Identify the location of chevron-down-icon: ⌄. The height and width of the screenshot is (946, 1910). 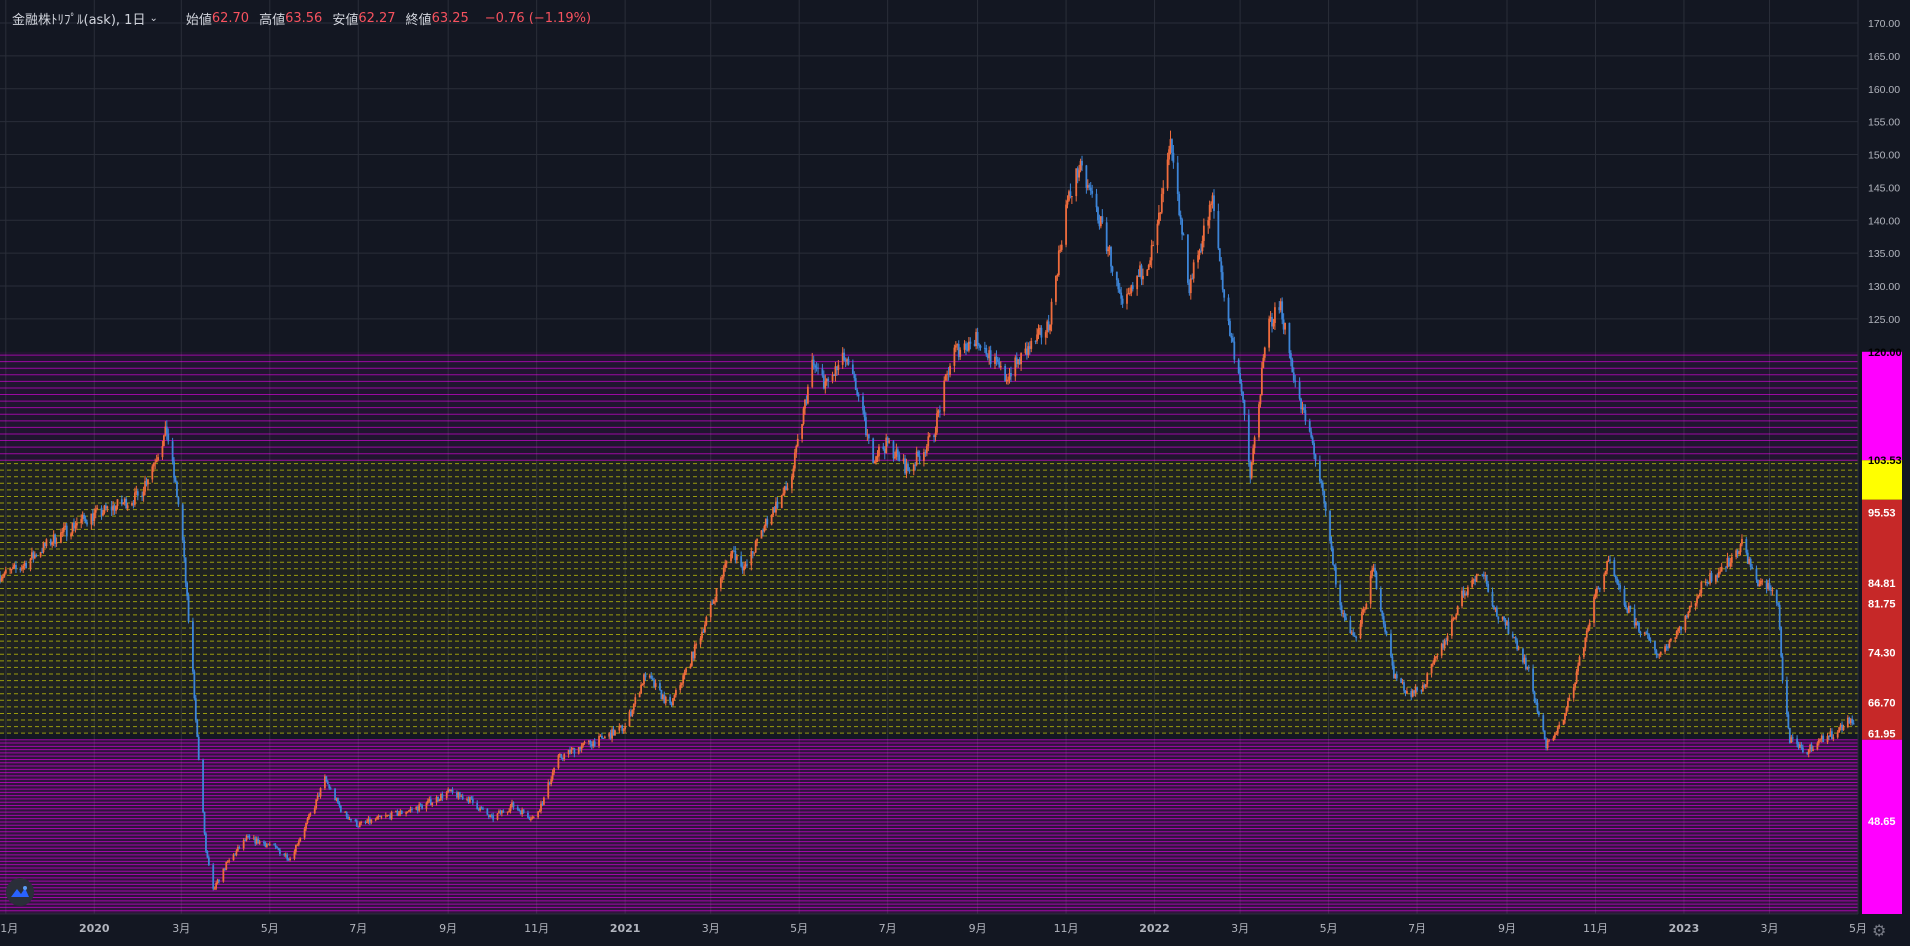
(153, 18).